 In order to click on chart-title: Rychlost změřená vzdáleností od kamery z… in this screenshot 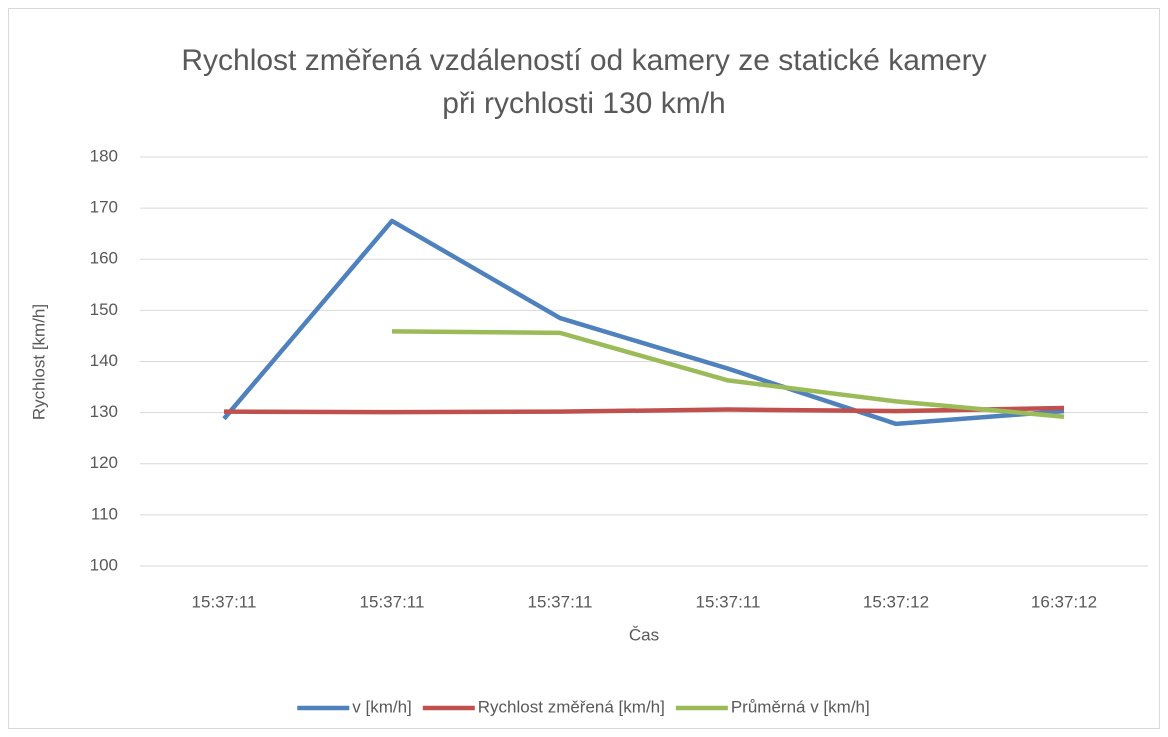, I will do `click(583, 60)`.